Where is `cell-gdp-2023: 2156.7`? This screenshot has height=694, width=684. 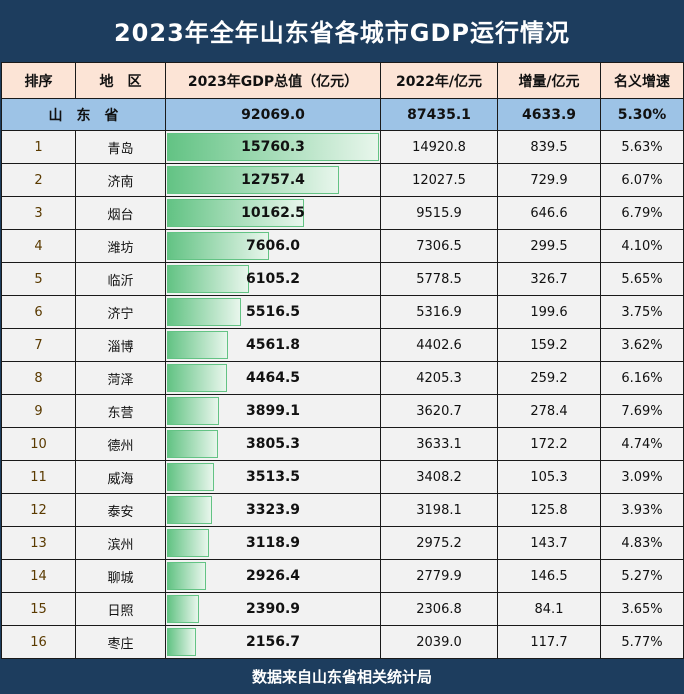
cell-gdp-2023: 2156.7 is located at coordinates (273, 642).